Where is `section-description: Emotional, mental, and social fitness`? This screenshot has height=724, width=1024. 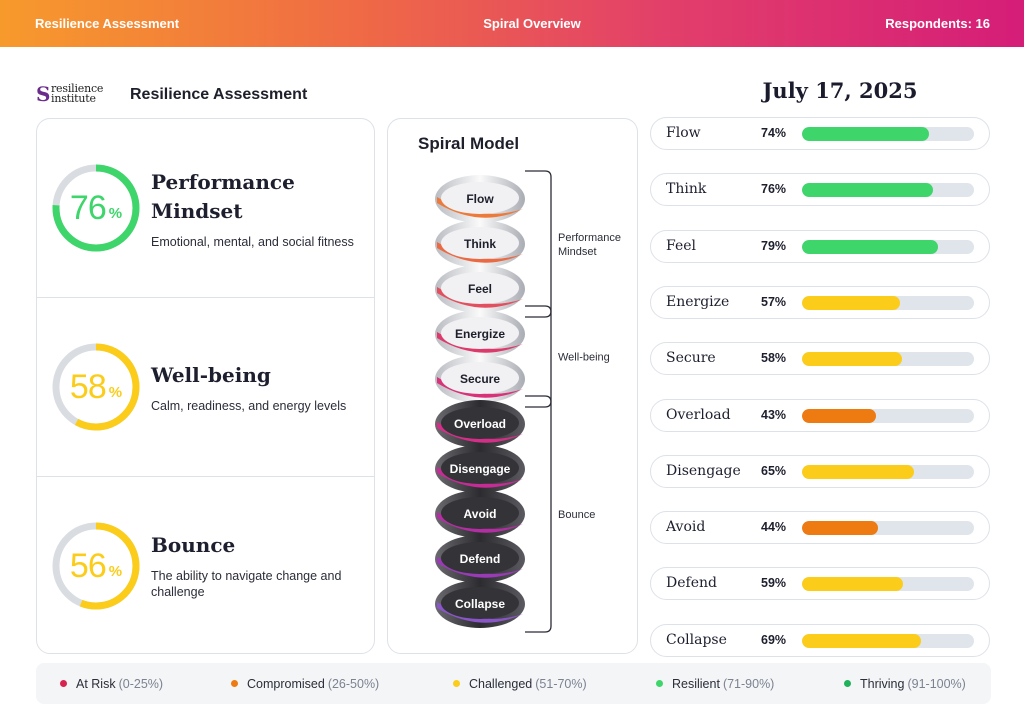 section-description: Emotional, mental, and social fitness is located at coordinates (258, 242).